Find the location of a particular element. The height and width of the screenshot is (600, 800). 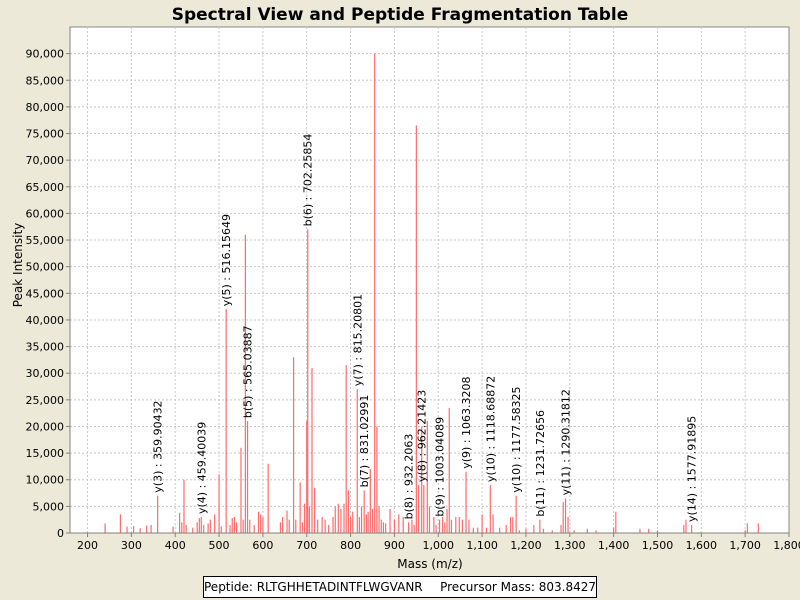

x-tick-label: 1,300 is located at coordinates (570, 545).